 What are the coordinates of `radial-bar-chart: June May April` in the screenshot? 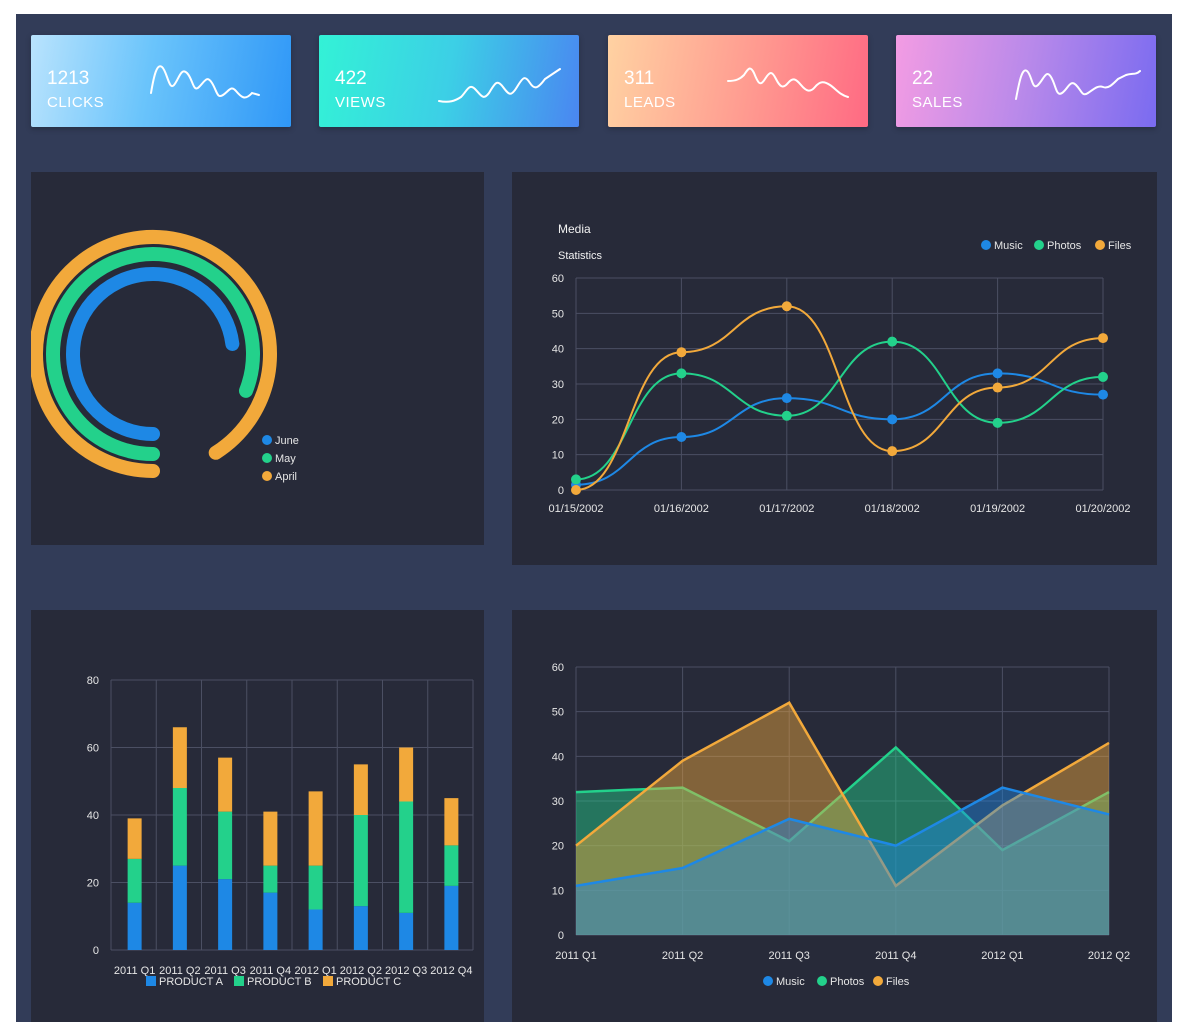 It's located at (165, 356).